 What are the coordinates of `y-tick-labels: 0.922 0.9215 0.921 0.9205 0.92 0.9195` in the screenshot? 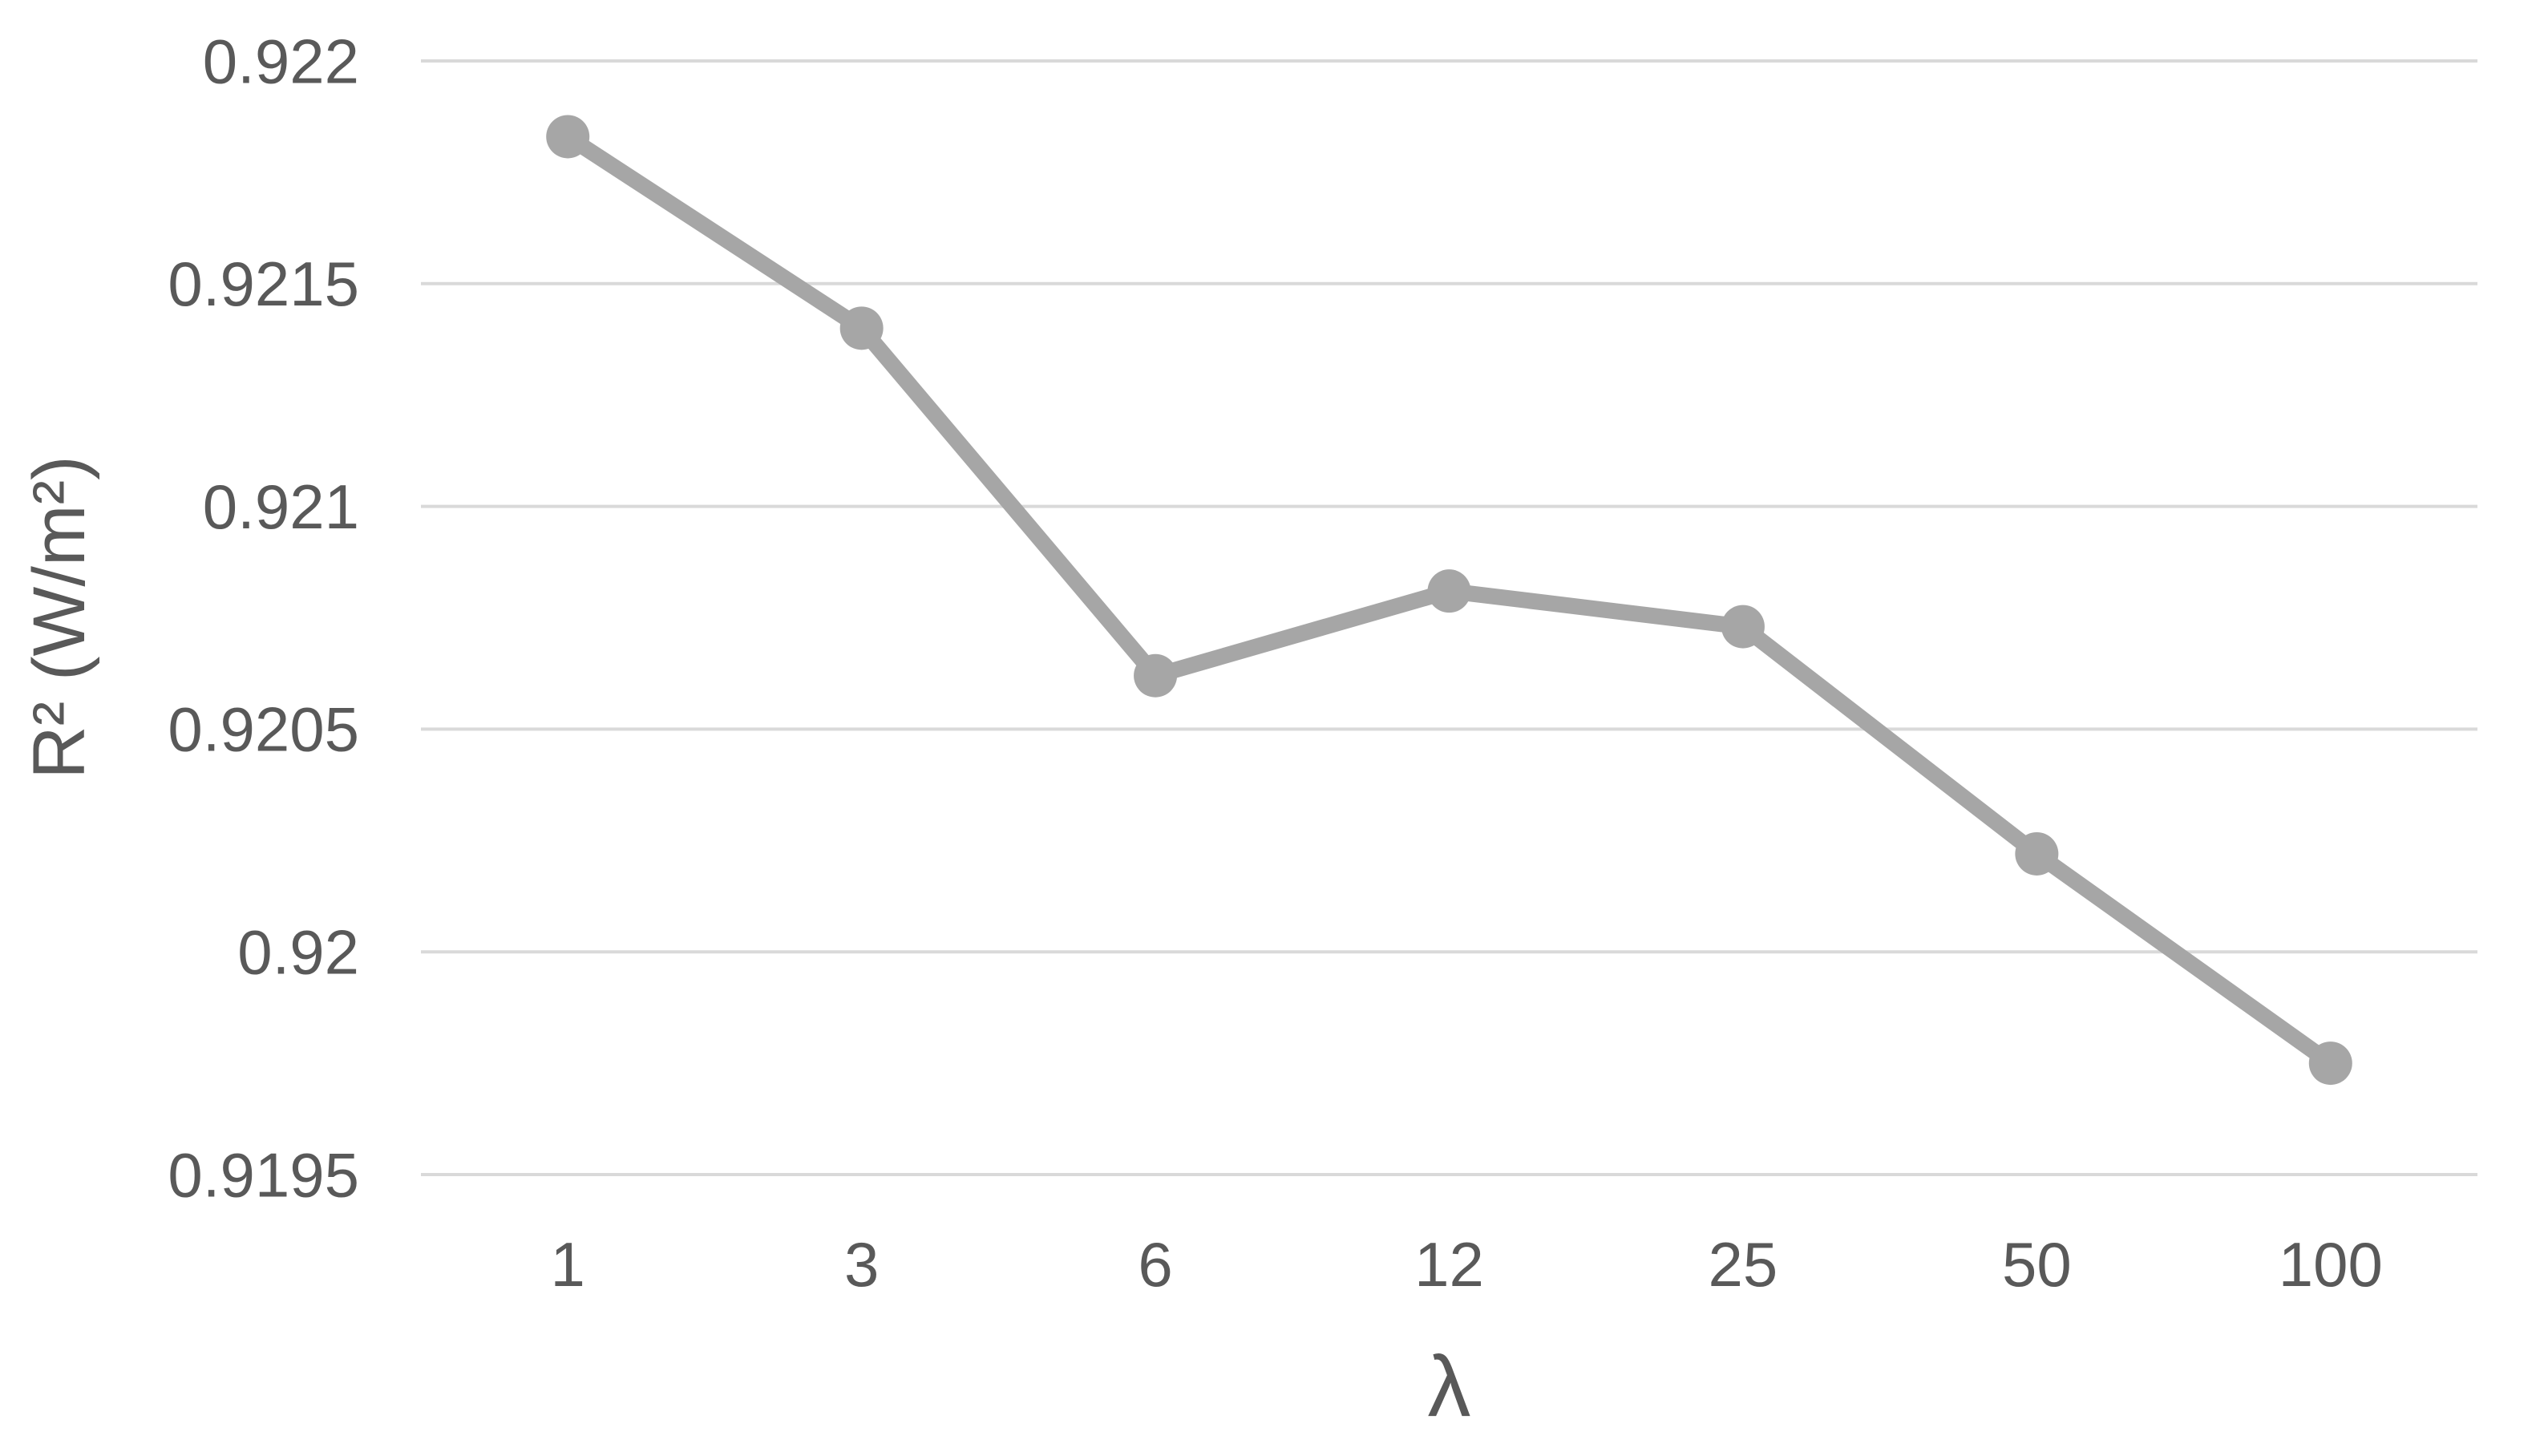 It's located at (264, 618).